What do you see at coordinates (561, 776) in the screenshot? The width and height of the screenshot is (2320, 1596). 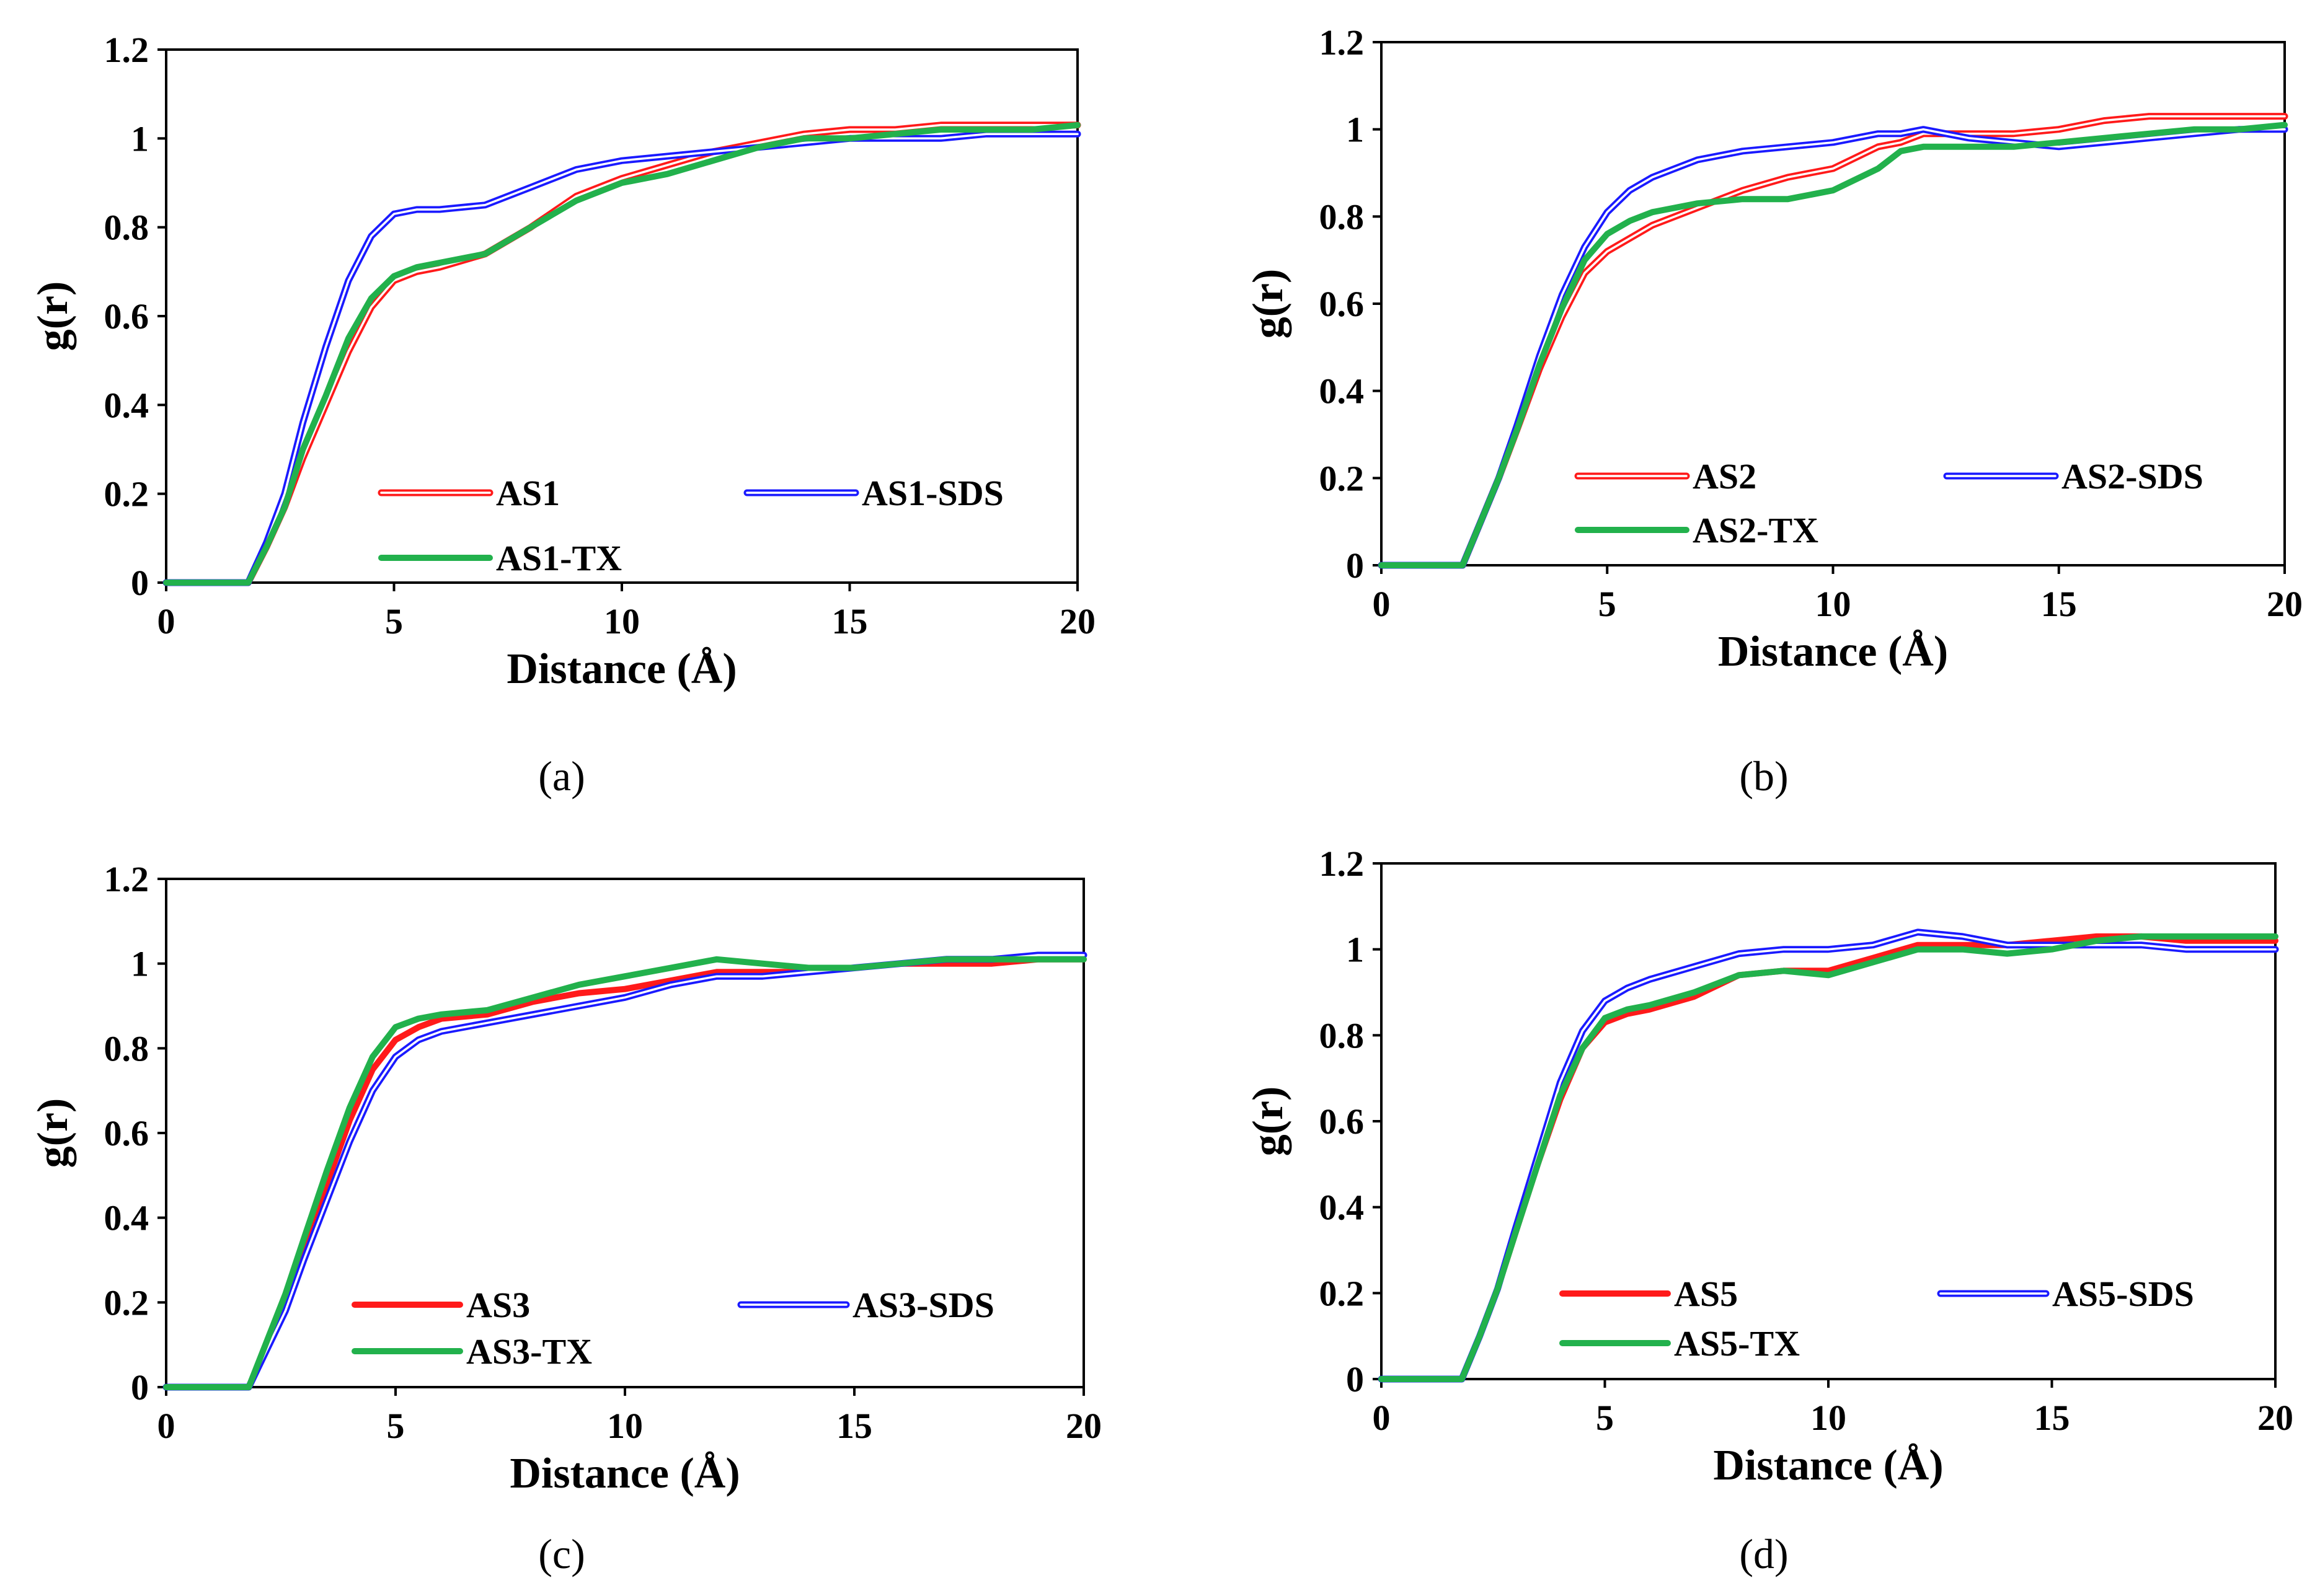 I see `panel-caption: (a)` at bounding box center [561, 776].